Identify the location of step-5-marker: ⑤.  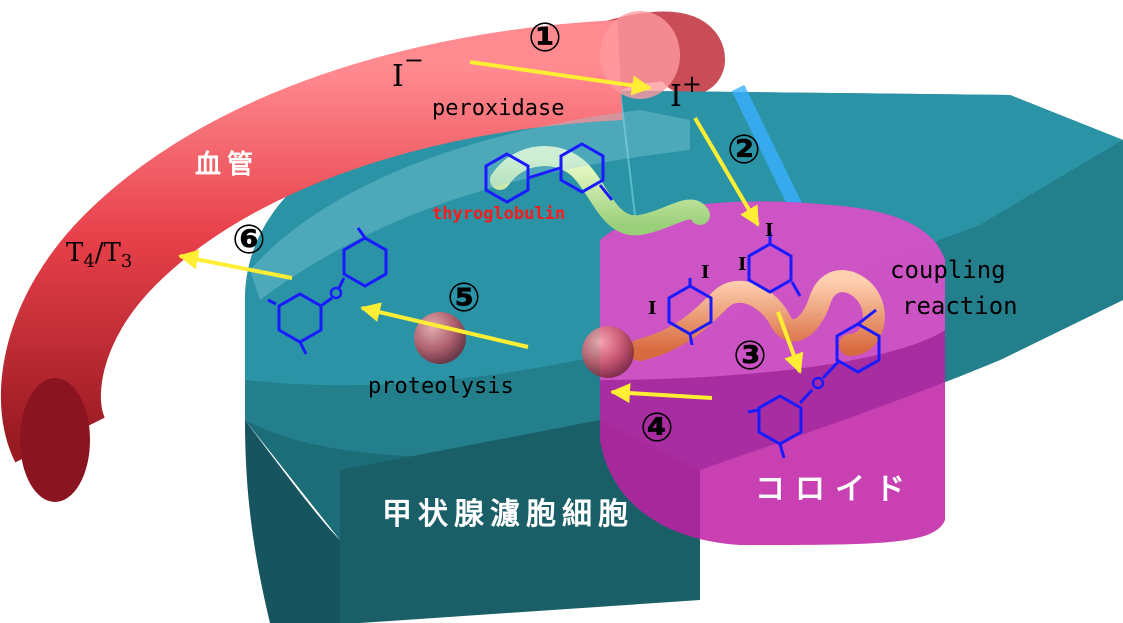
(464, 298).